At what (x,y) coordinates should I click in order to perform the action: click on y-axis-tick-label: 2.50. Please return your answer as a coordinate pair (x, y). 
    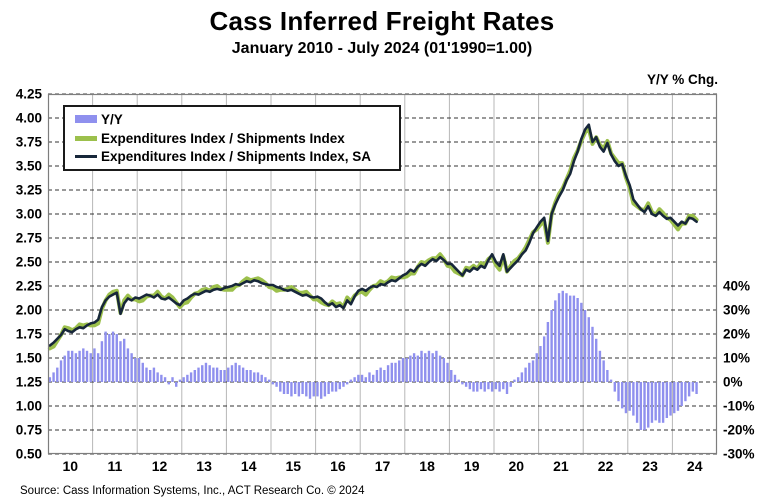
    Looking at the image, I should click on (29, 262).